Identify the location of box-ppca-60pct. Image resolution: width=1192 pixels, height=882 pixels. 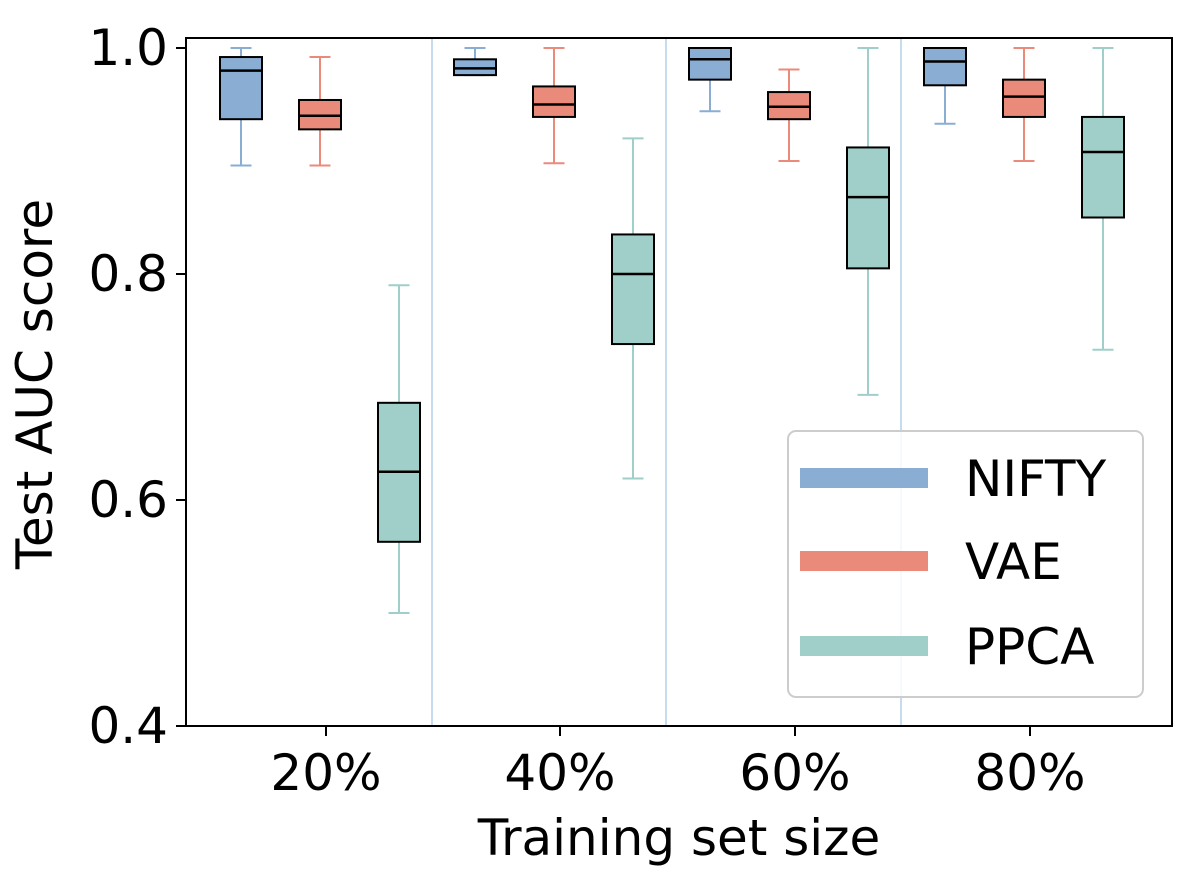
(868, 221).